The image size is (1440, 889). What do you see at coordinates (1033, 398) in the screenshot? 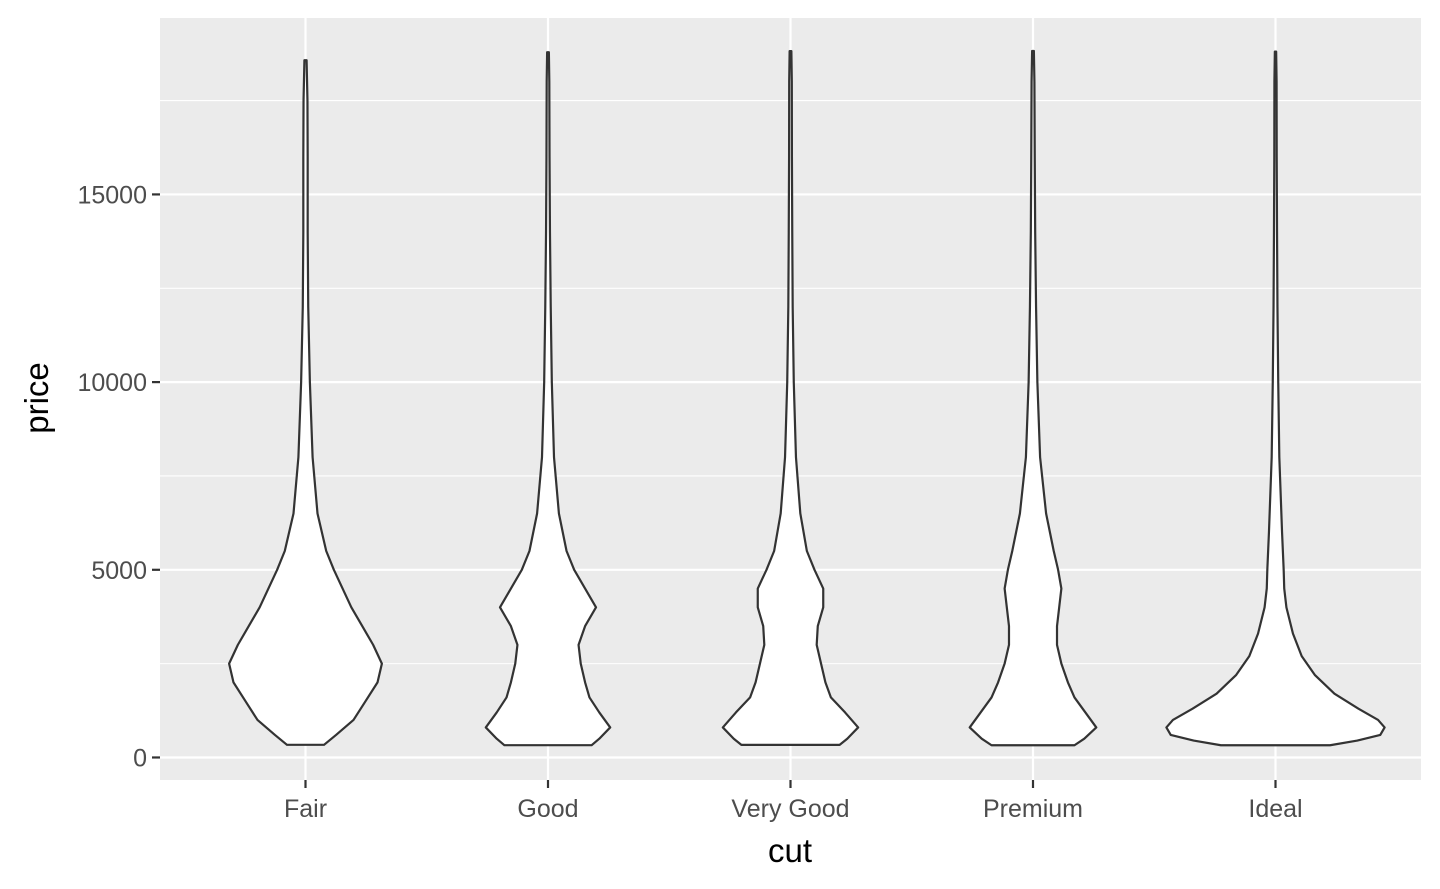
I see `violin-premium` at bounding box center [1033, 398].